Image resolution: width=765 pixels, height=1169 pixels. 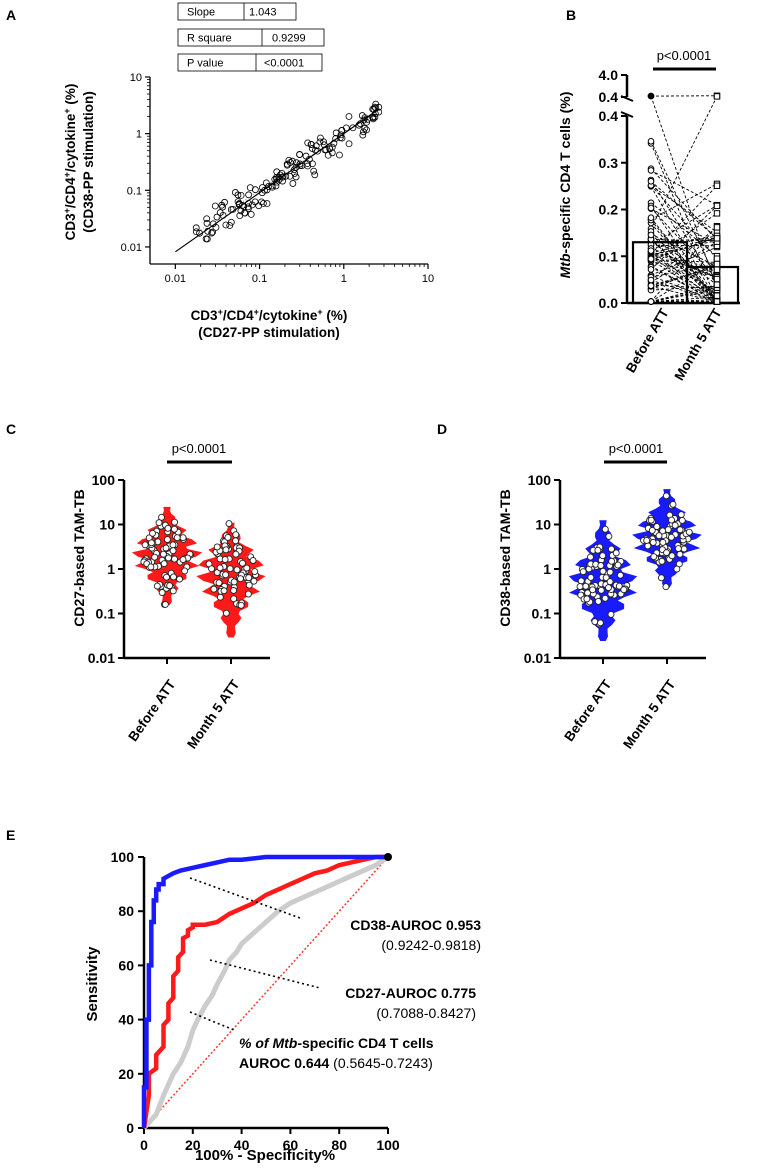 I want to click on panel-label-c: C, so click(x=11, y=429).